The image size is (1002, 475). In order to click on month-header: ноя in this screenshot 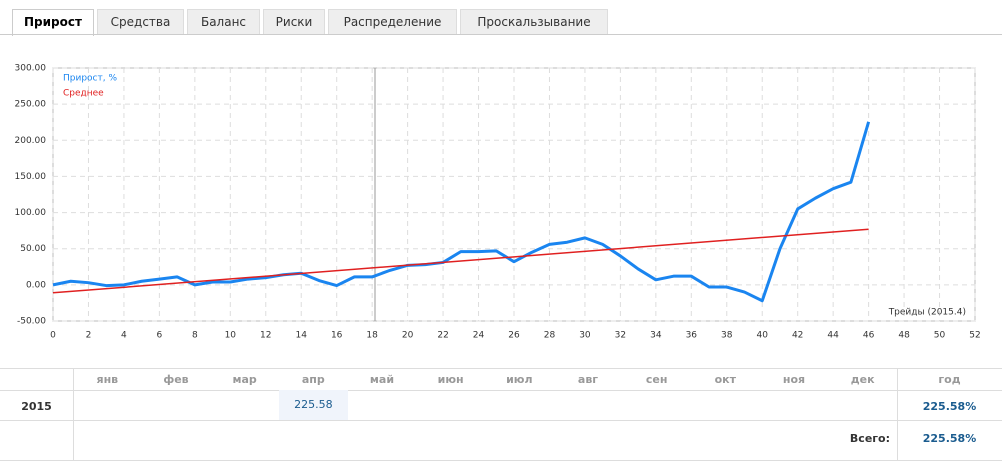, I will do `click(794, 379)`.